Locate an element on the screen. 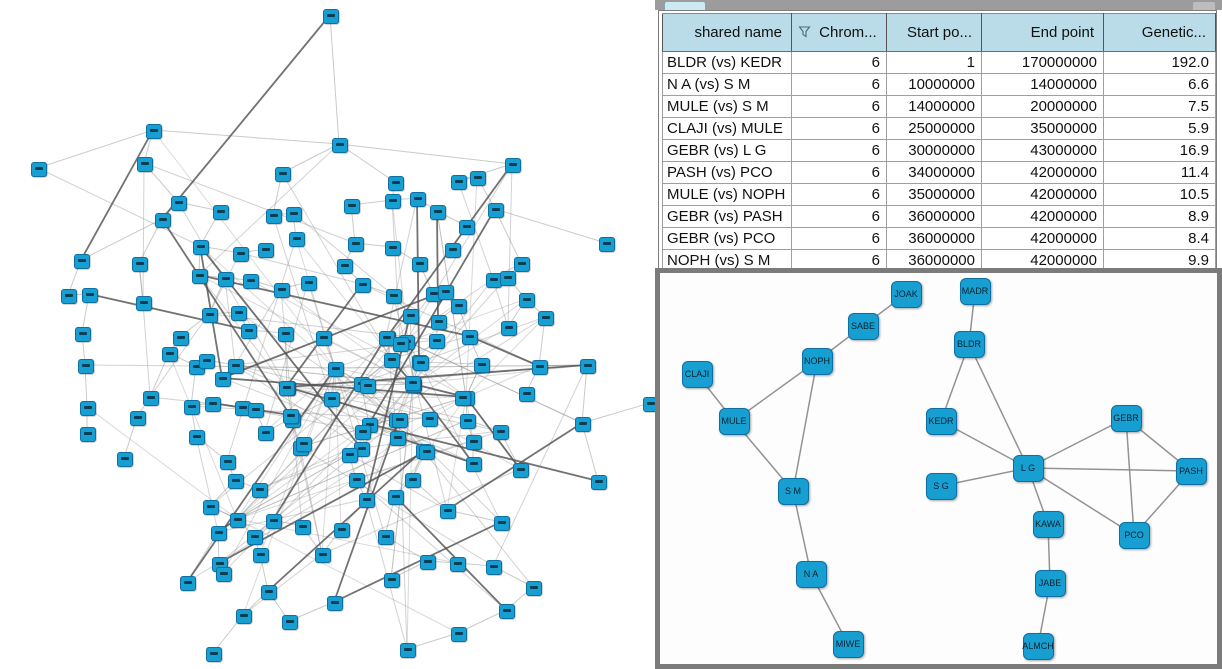 The image size is (1222, 669). table-row: GEBR (vs) PCO 6 36000000 42000000 8.4 is located at coordinates (939, 238).